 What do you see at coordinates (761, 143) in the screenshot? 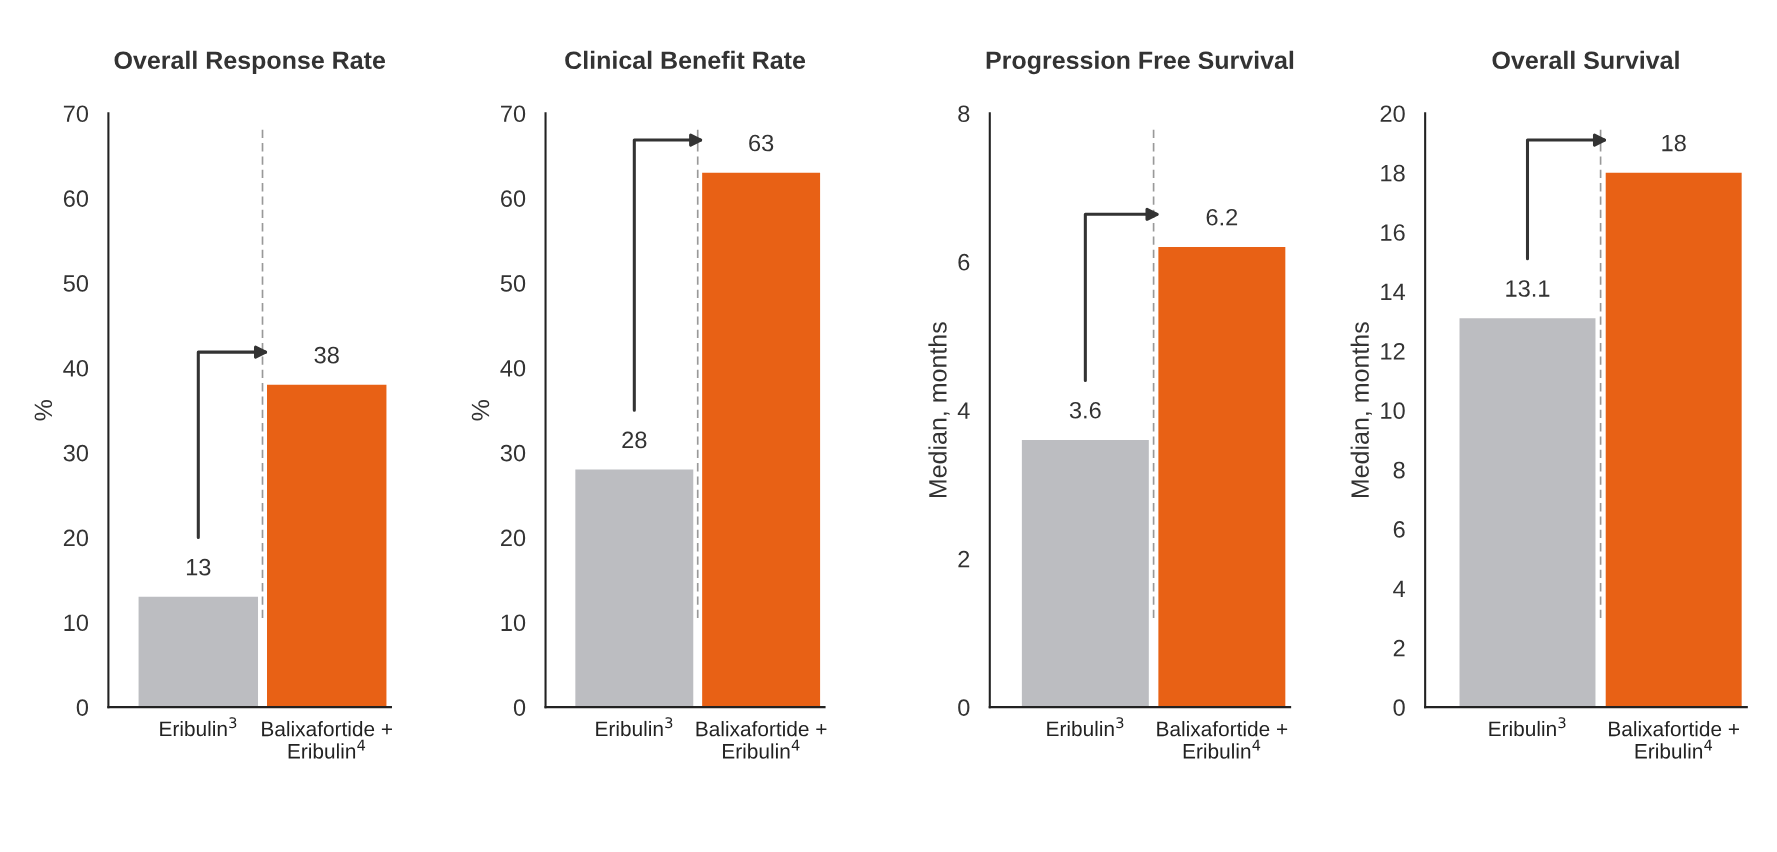
I see `data-label: 63` at bounding box center [761, 143].